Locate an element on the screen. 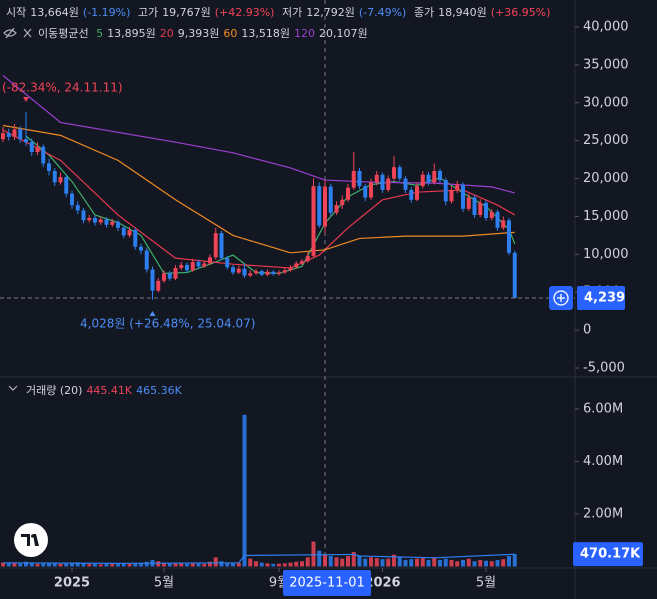 The image size is (657, 599). ma-period: 20 is located at coordinates (166, 33).